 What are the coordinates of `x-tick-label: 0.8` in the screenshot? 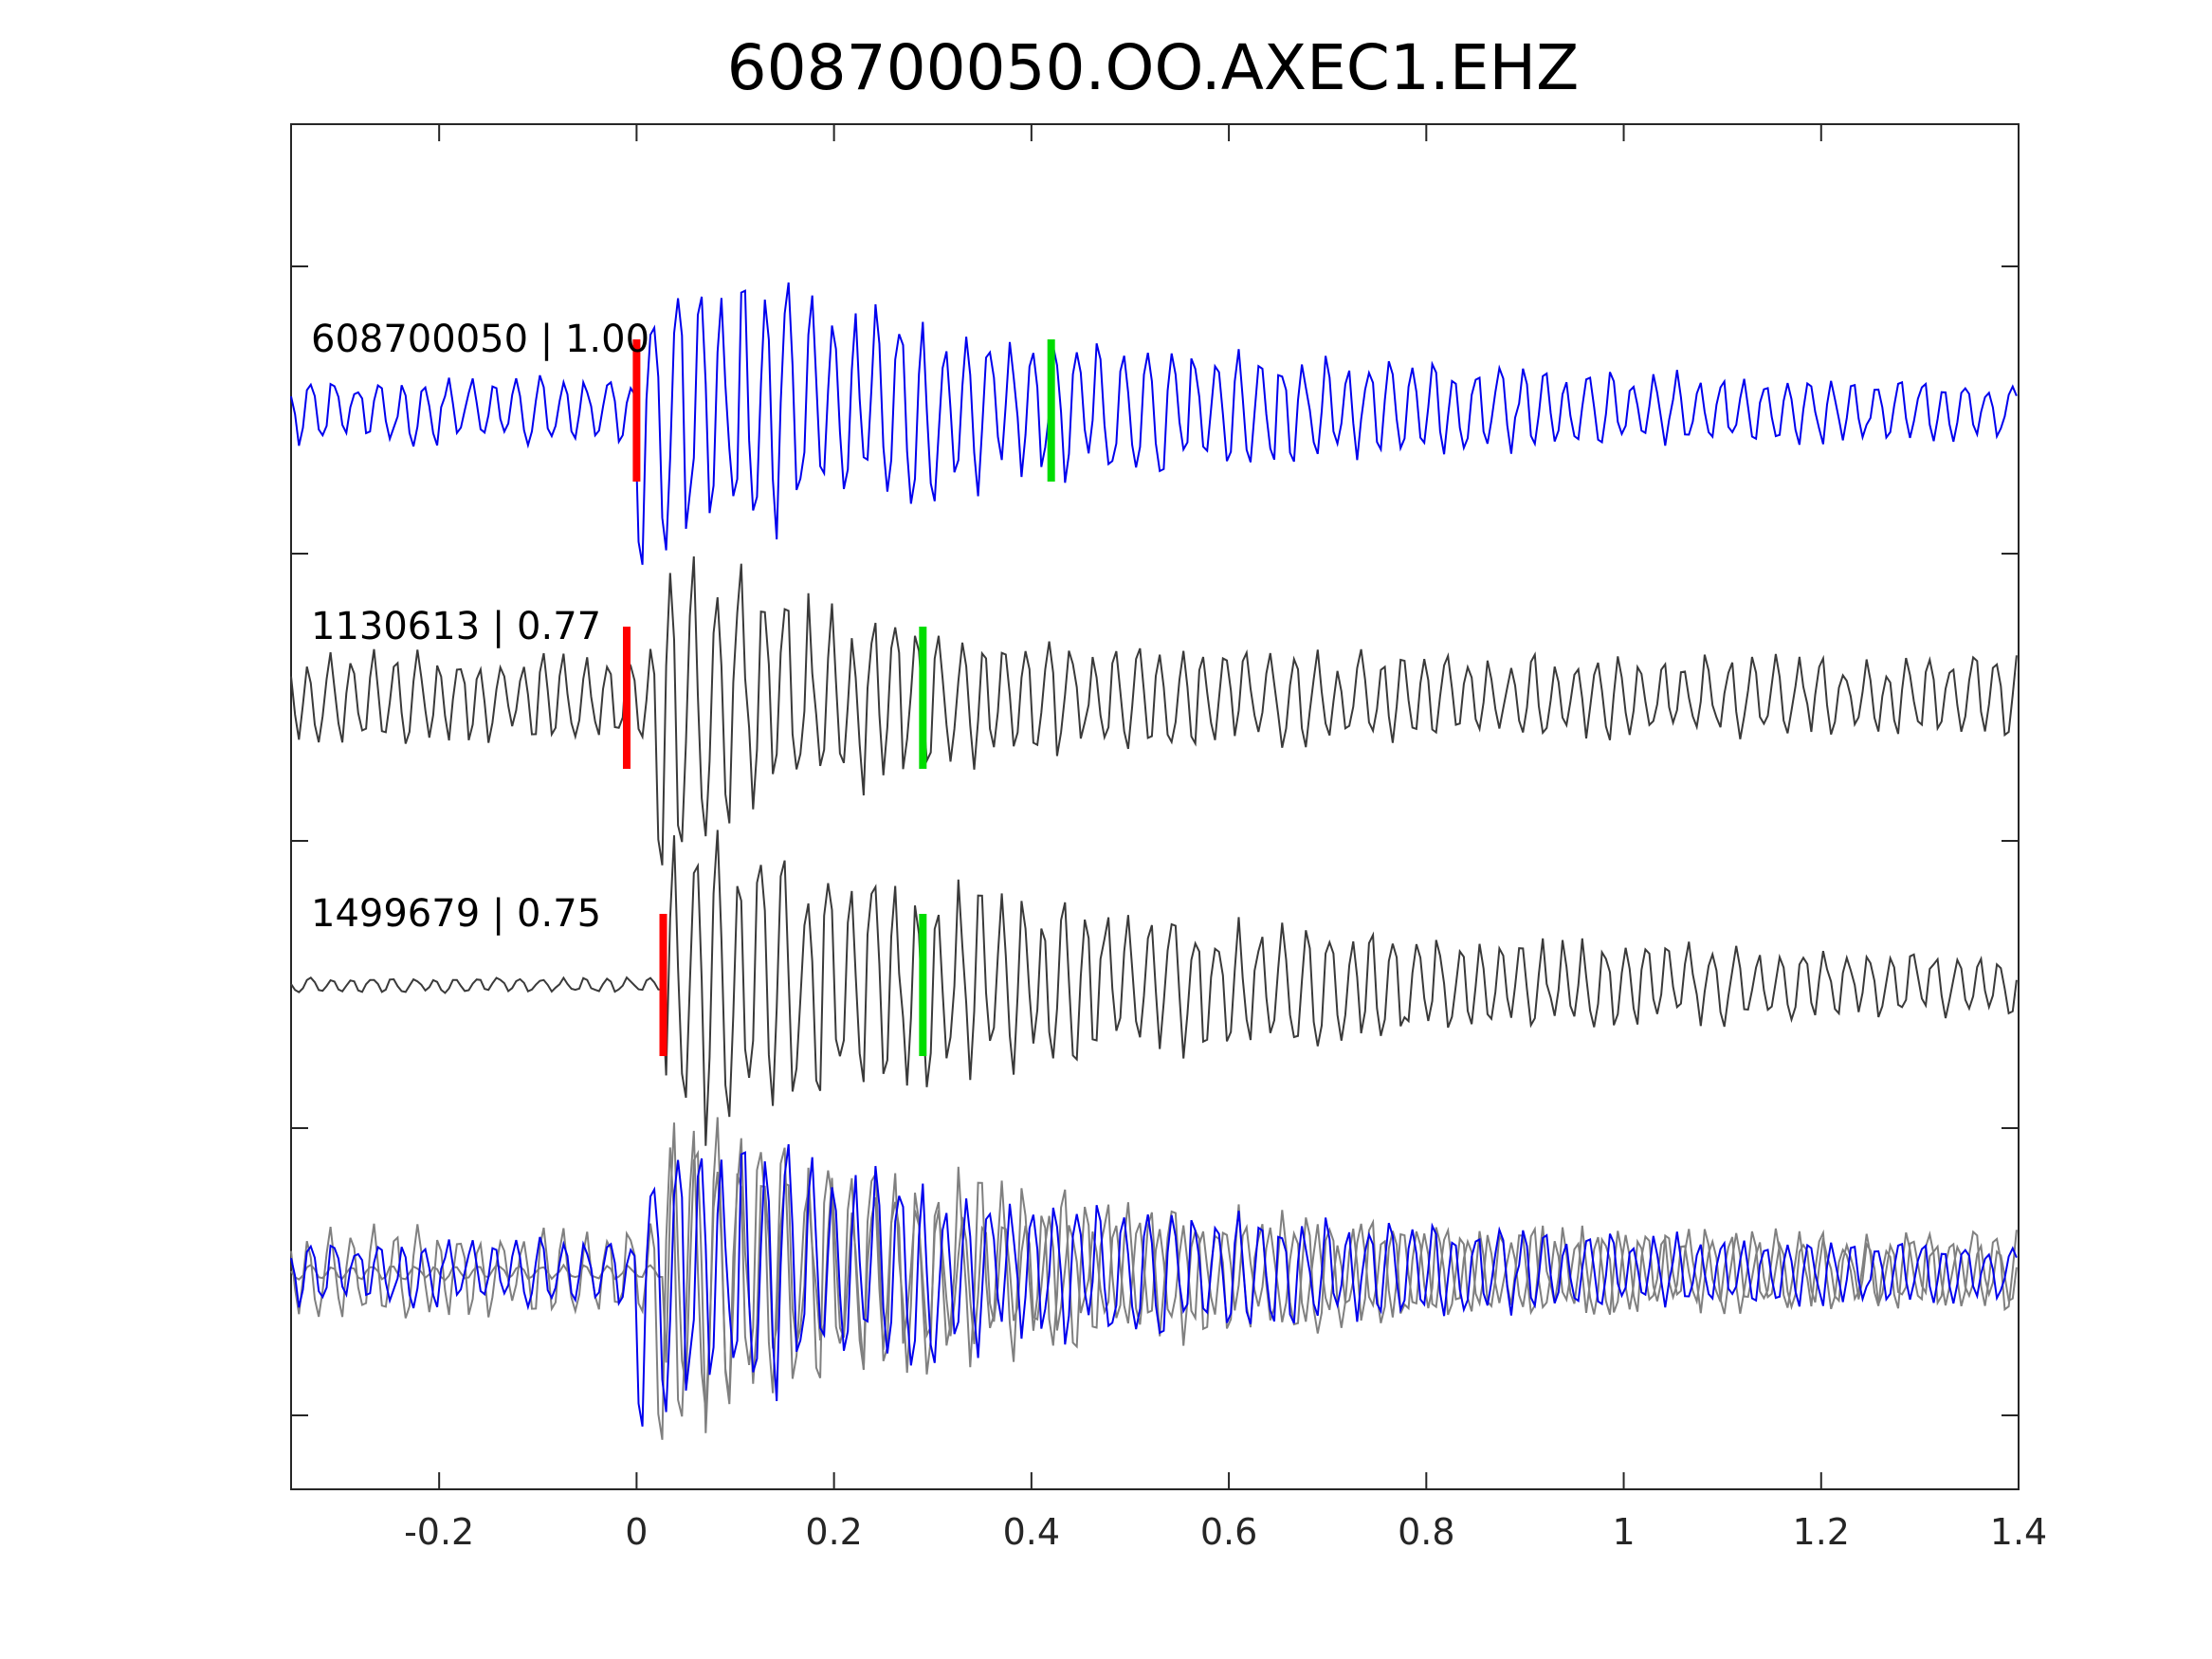 It's located at (1426, 1532).